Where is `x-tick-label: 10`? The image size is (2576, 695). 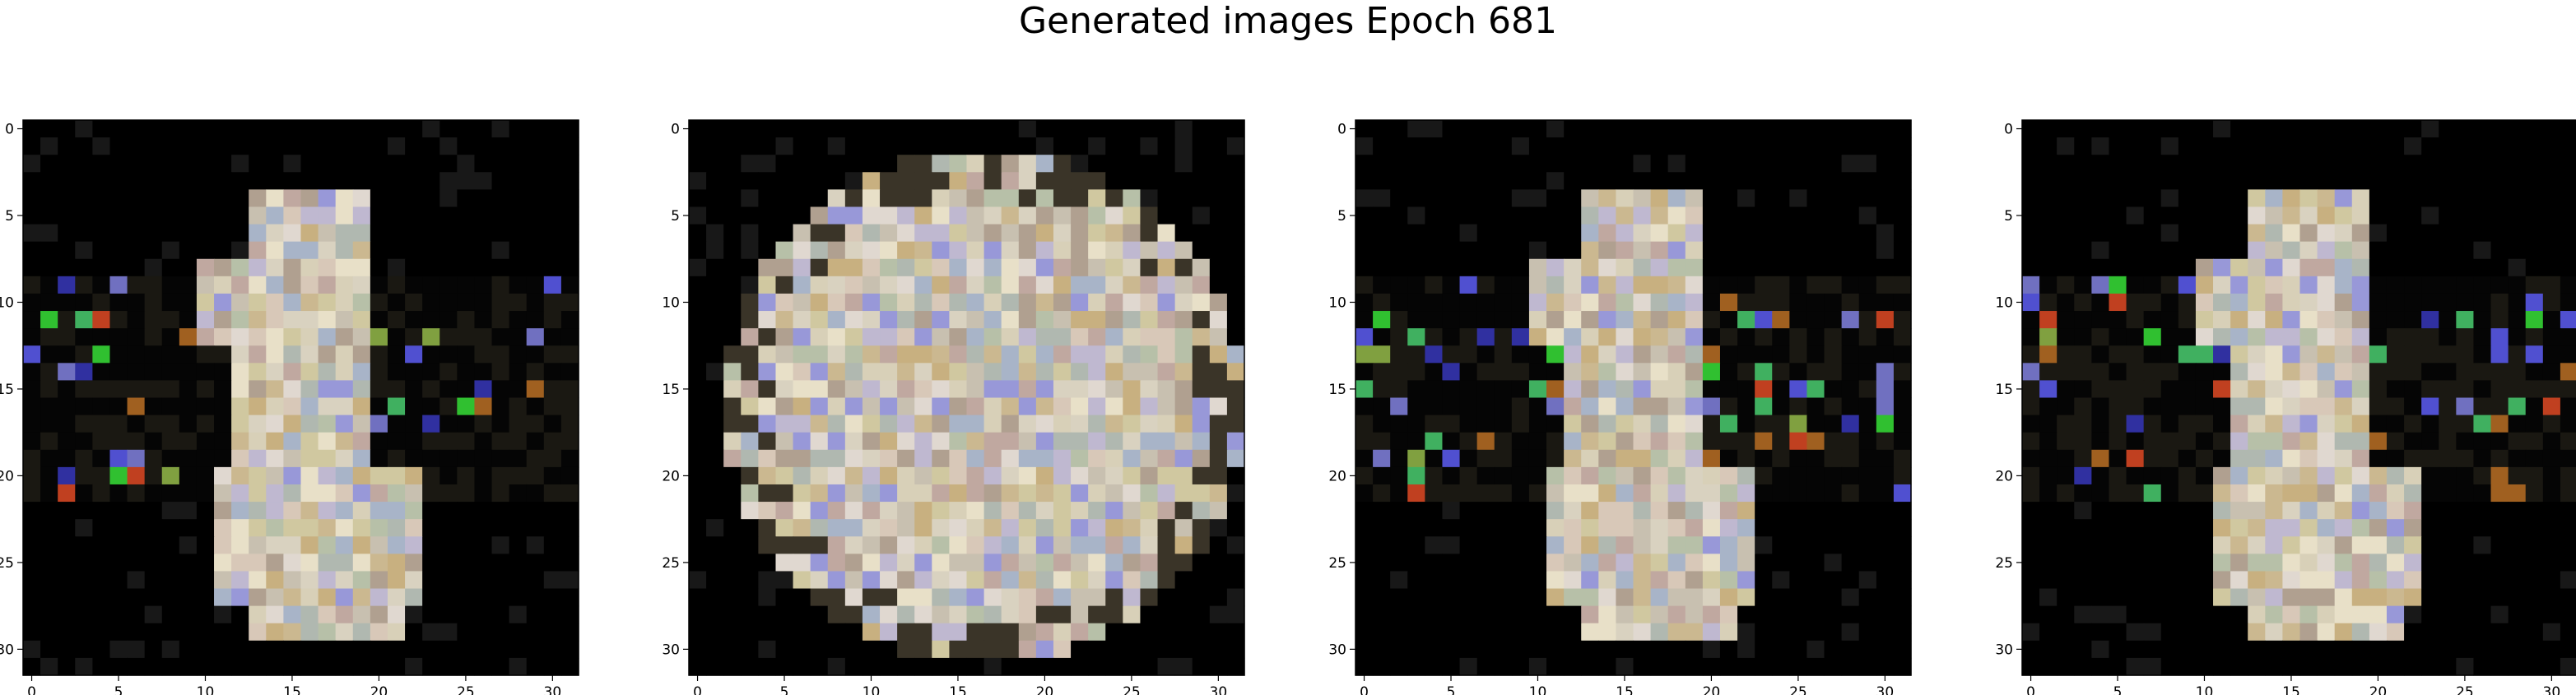 x-tick-label: 10 is located at coordinates (206, 689).